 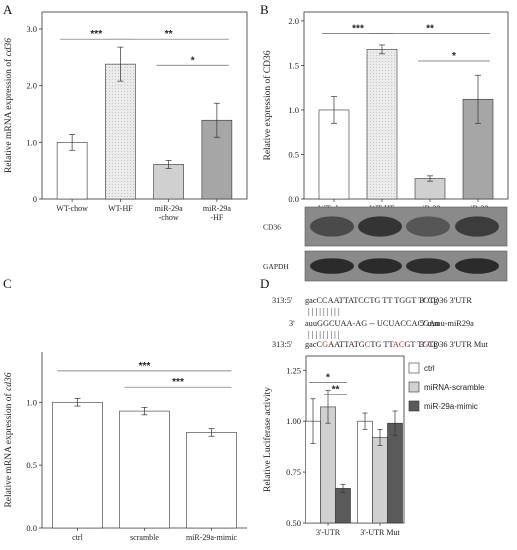 What do you see at coordinates (31, 465) in the screenshot?
I see `chart-c-ytick-label: 0.5` at bounding box center [31, 465].